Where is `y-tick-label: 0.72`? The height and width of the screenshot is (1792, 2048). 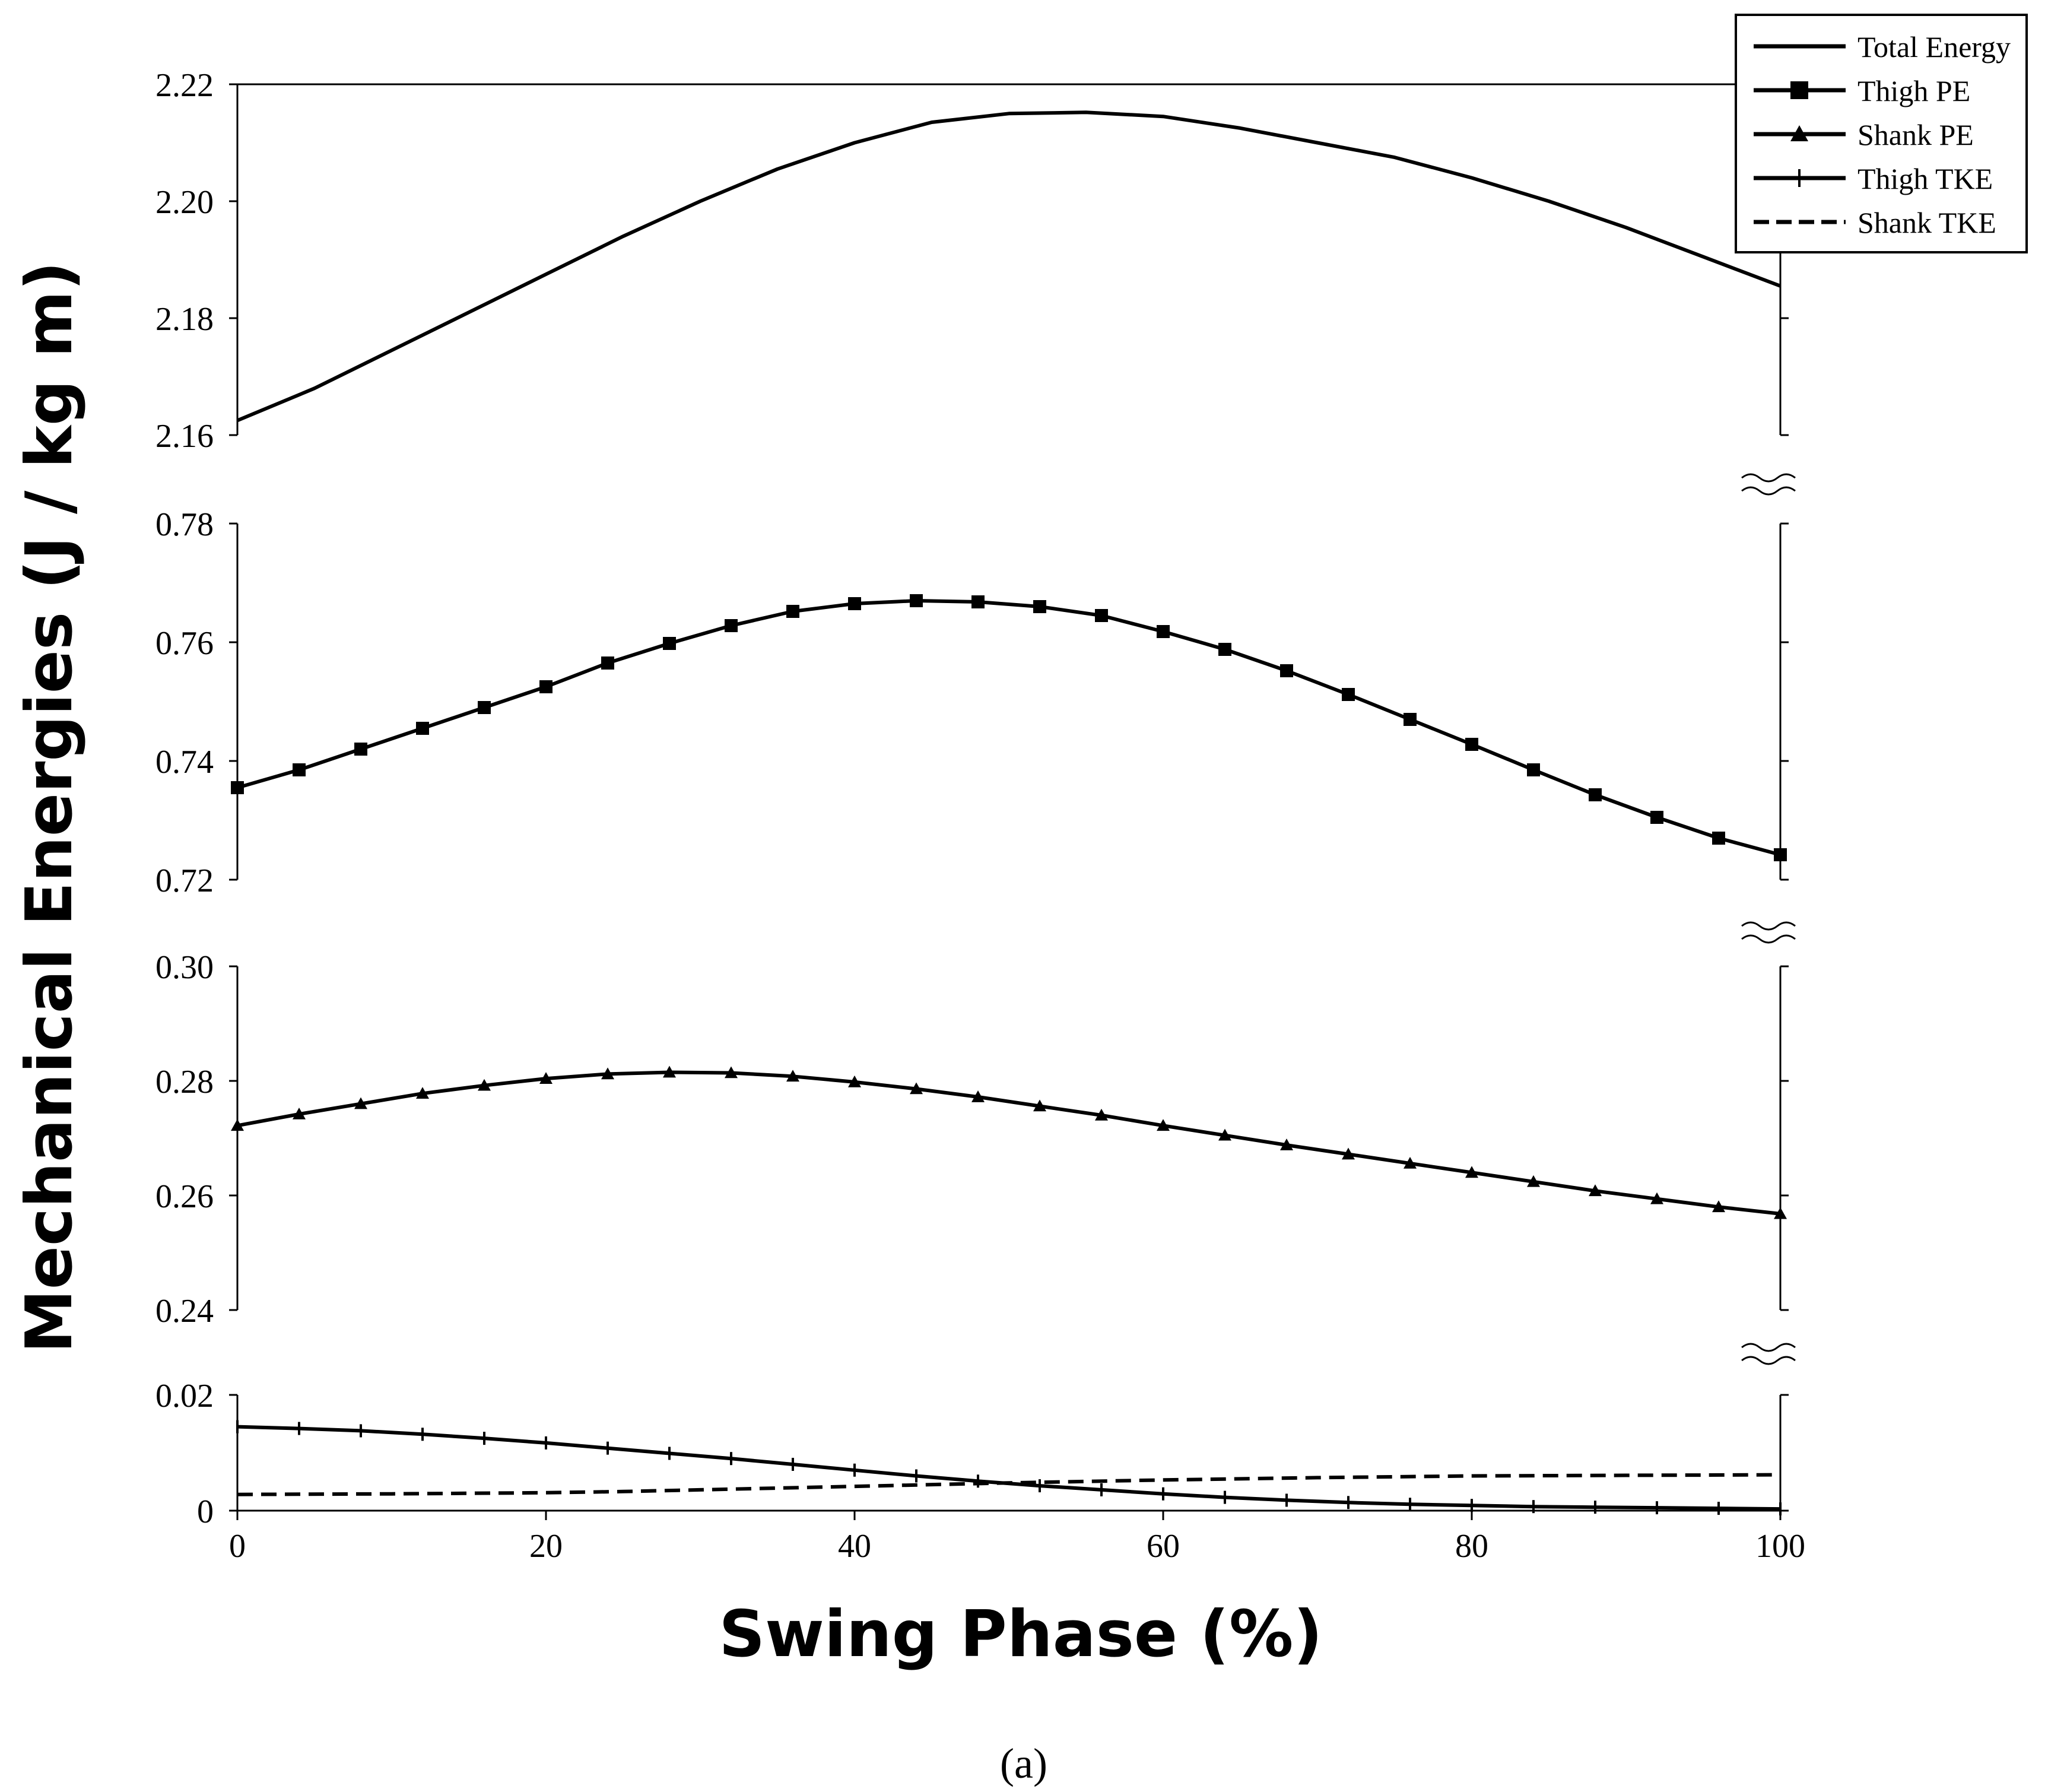
y-tick-label: 0.72 is located at coordinates (184, 880).